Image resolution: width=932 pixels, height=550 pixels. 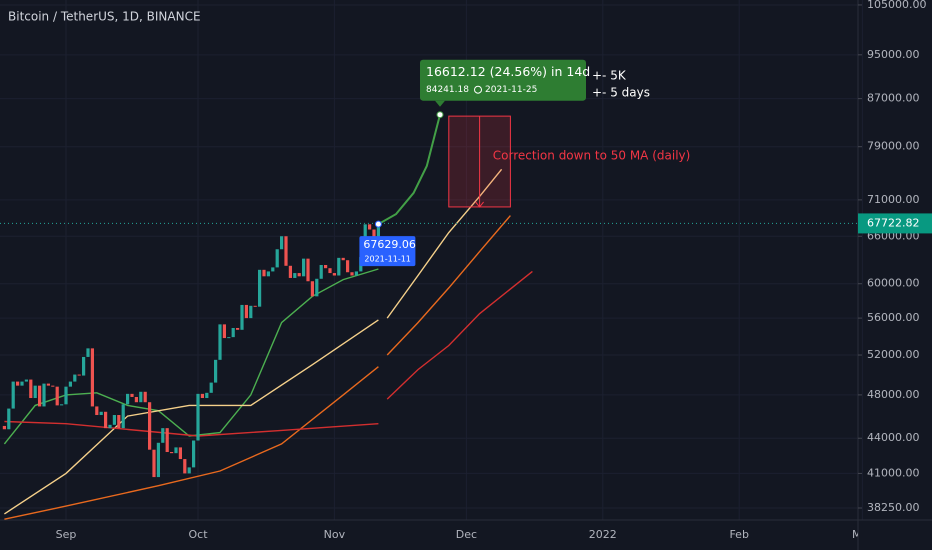 I want to click on measure-end, so click(x=440, y=115).